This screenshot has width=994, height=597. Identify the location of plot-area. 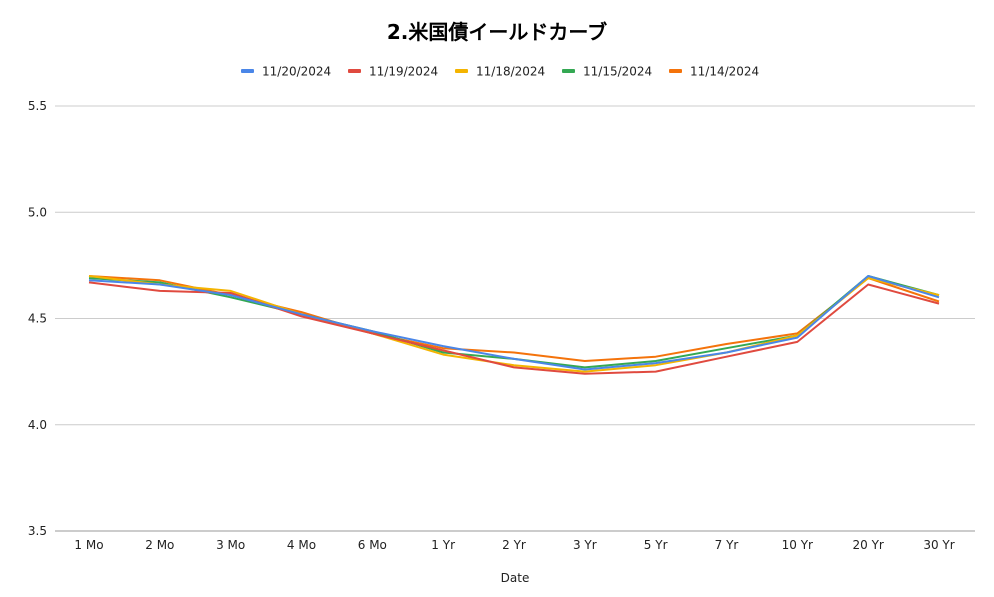
(514, 325).